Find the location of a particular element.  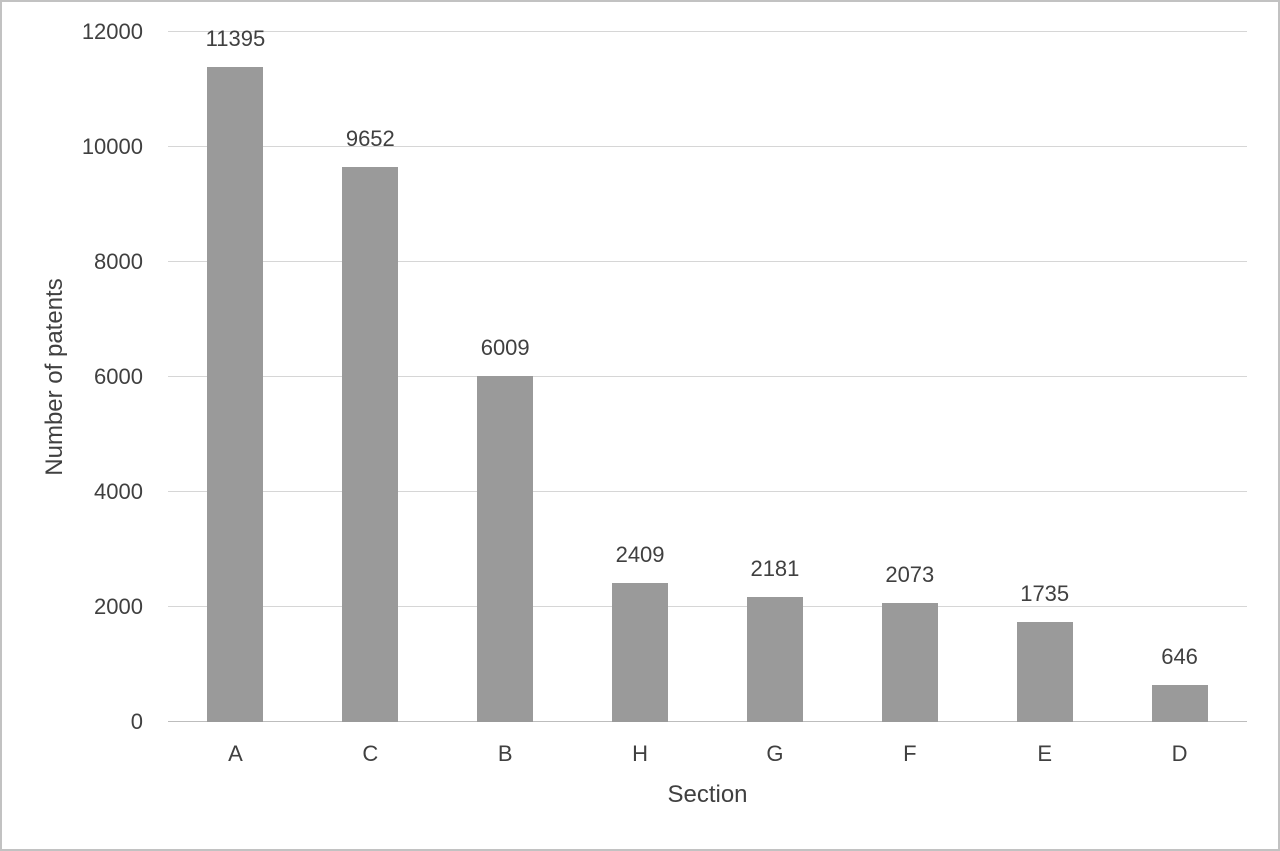

x-tick-label: G is located at coordinates (775, 753).